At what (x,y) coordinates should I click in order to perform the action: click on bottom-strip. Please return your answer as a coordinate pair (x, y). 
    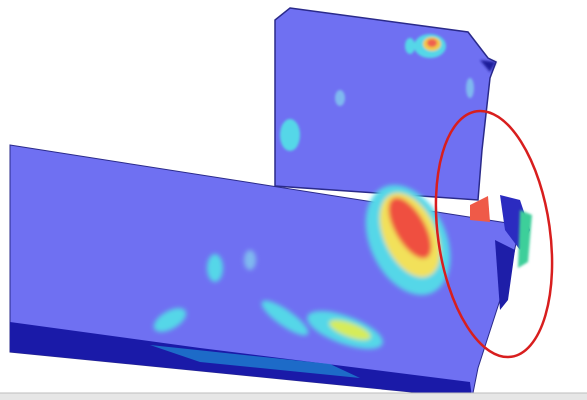
    Looking at the image, I should click on (293, 396).